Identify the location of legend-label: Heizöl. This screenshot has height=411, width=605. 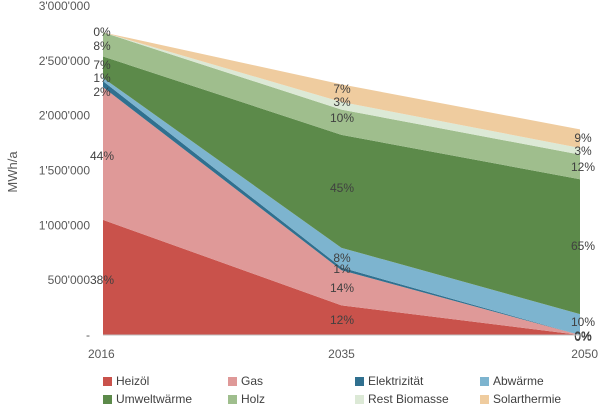
(133, 381).